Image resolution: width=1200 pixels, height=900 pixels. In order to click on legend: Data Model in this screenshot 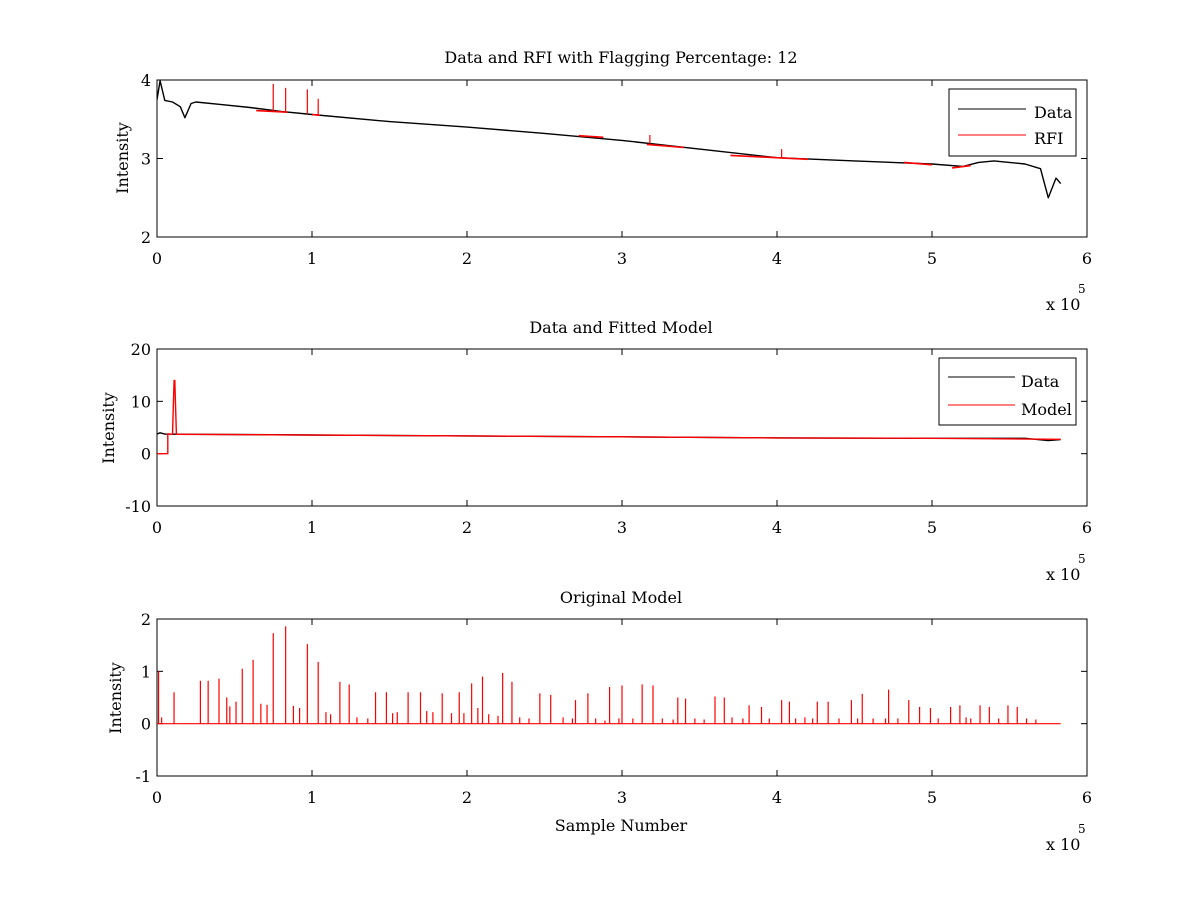, I will do `click(1007, 391)`.